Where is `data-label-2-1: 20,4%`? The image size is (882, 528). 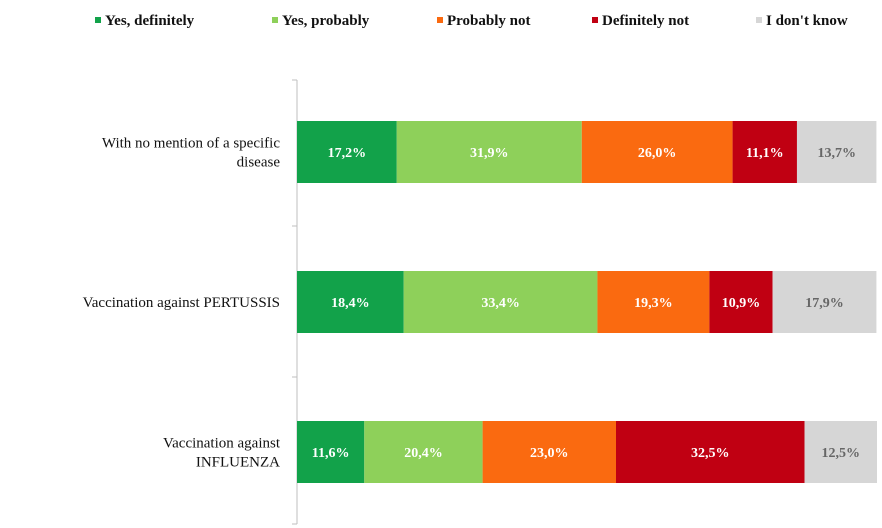
data-label-2-1: 20,4% is located at coordinates (423, 453).